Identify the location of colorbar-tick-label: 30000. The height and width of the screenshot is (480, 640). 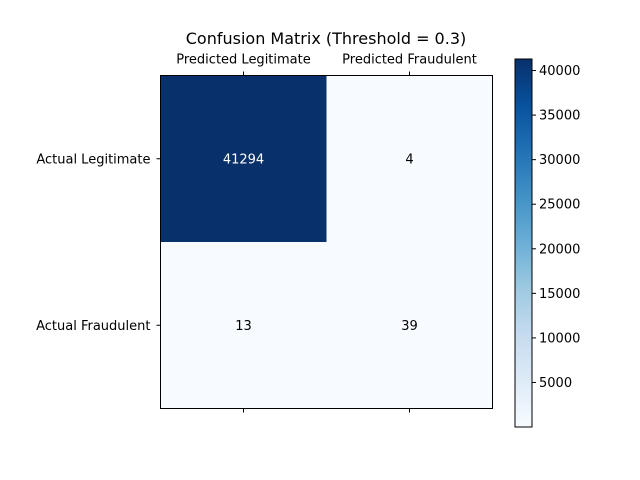
(559, 160).